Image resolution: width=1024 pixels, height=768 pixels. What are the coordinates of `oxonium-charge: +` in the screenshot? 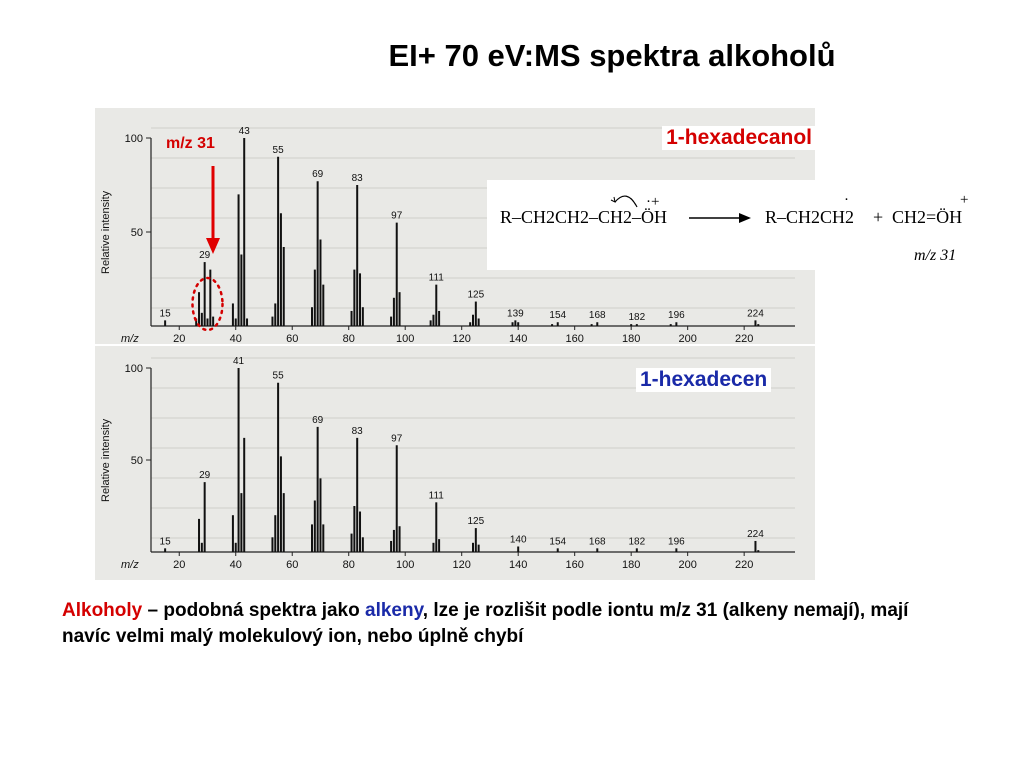 It's located at (964, 200).